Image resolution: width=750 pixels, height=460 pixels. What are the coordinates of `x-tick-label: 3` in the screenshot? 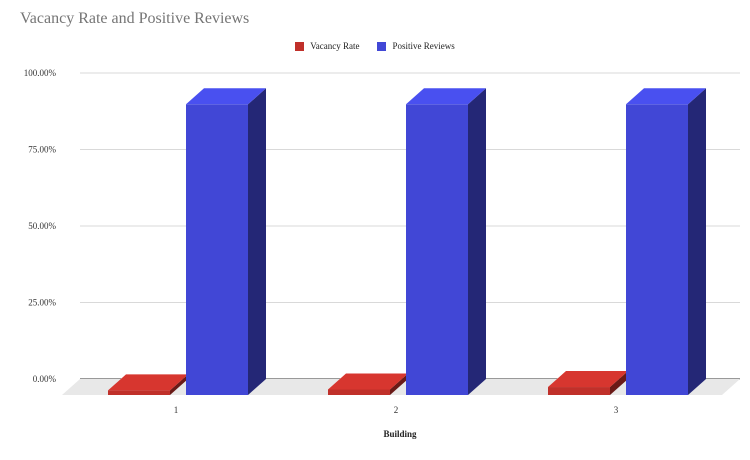 It's located at (616, 410).